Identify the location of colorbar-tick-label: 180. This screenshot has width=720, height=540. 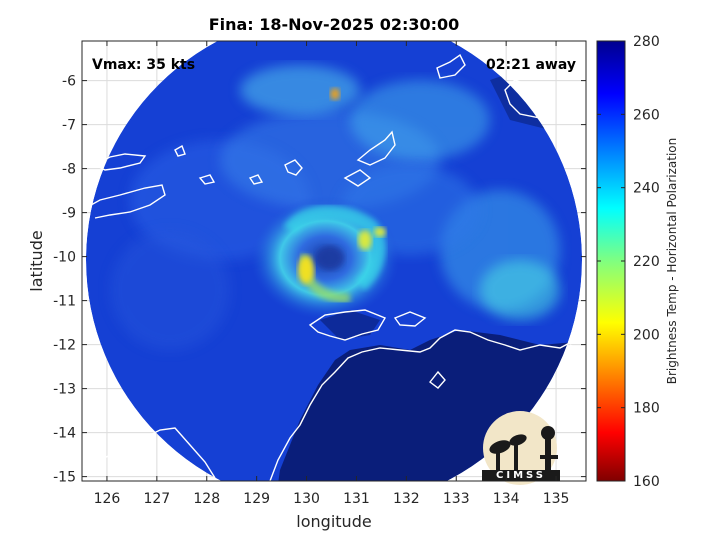
(646, 409).